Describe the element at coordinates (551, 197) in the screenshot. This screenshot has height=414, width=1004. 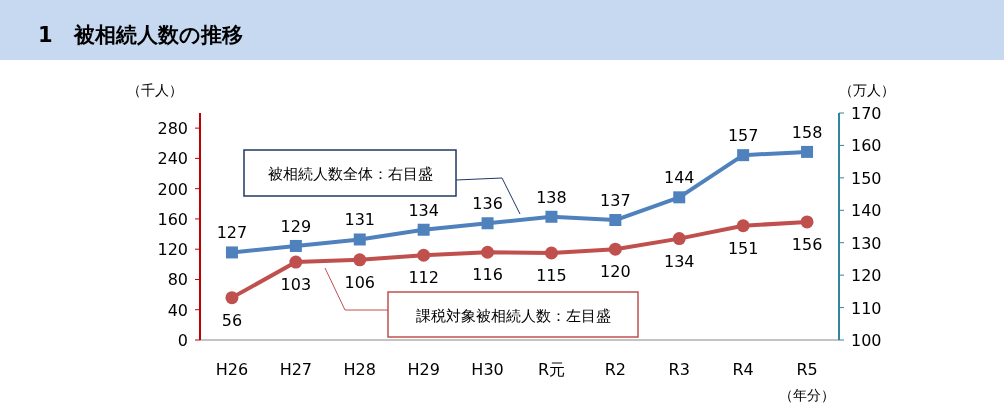
I see `data-label: 138` at that location.